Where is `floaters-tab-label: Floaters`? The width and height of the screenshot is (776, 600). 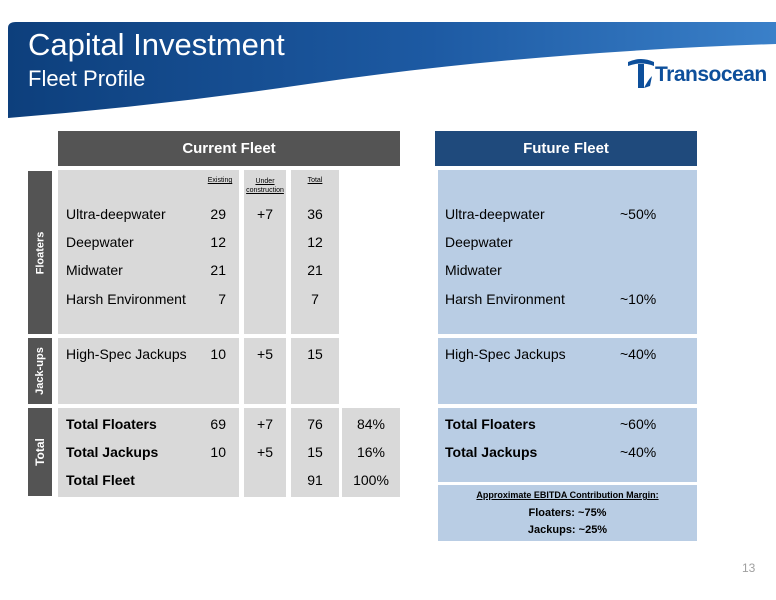
floaters-tab-label: Floaters is located at coordinates (40, 252).